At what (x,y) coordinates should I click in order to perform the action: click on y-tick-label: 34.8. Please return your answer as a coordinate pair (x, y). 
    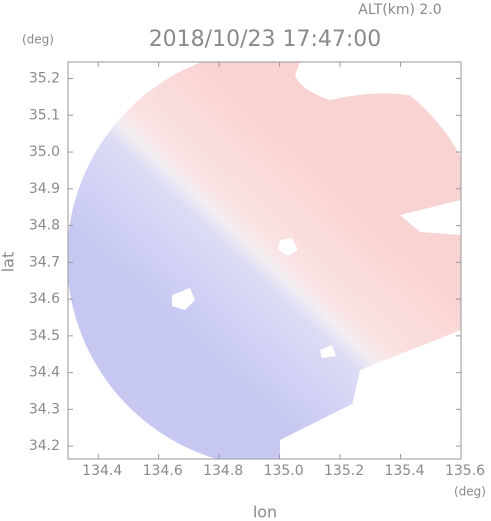
    Looking at the image, I should click on (44, 226).